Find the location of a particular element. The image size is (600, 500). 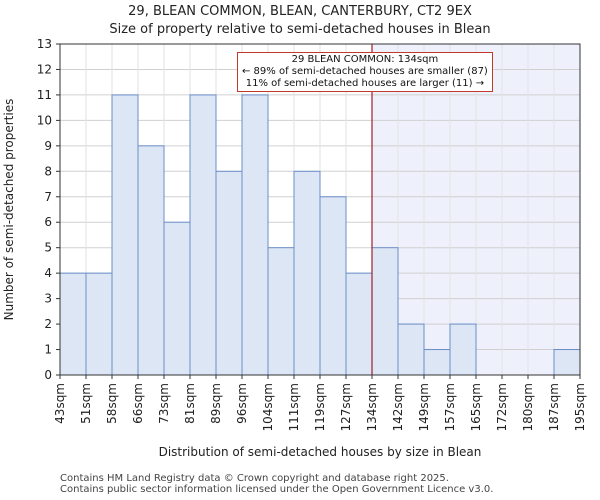

y-tick-label: 10 is located at coordinates (44, 120).